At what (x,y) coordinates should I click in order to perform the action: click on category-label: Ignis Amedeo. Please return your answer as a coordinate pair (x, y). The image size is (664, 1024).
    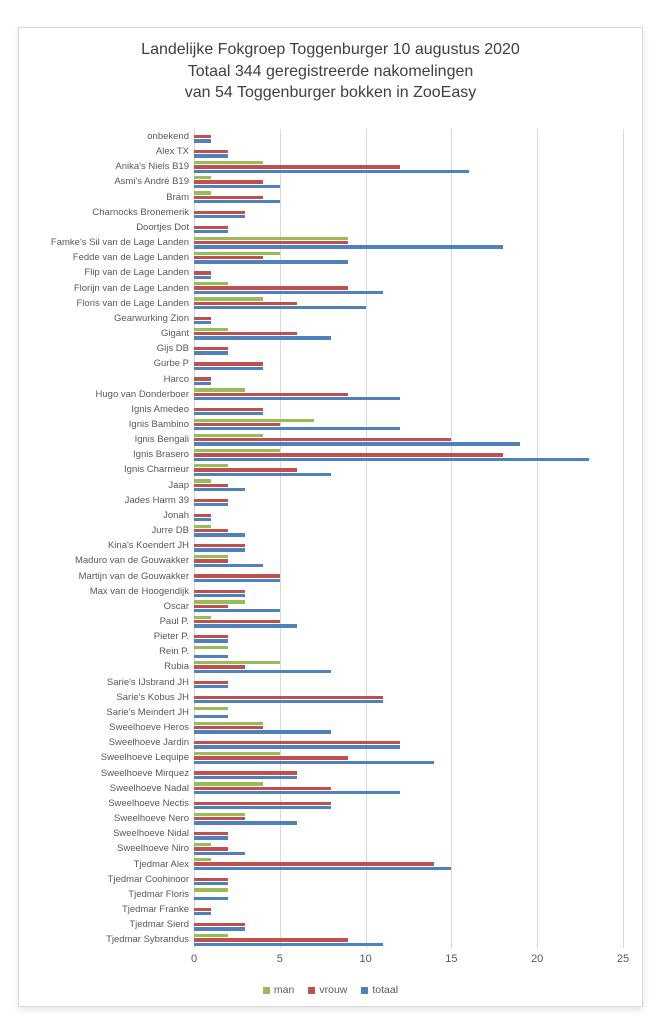
    Looking at the image, I should click on (160, 409).